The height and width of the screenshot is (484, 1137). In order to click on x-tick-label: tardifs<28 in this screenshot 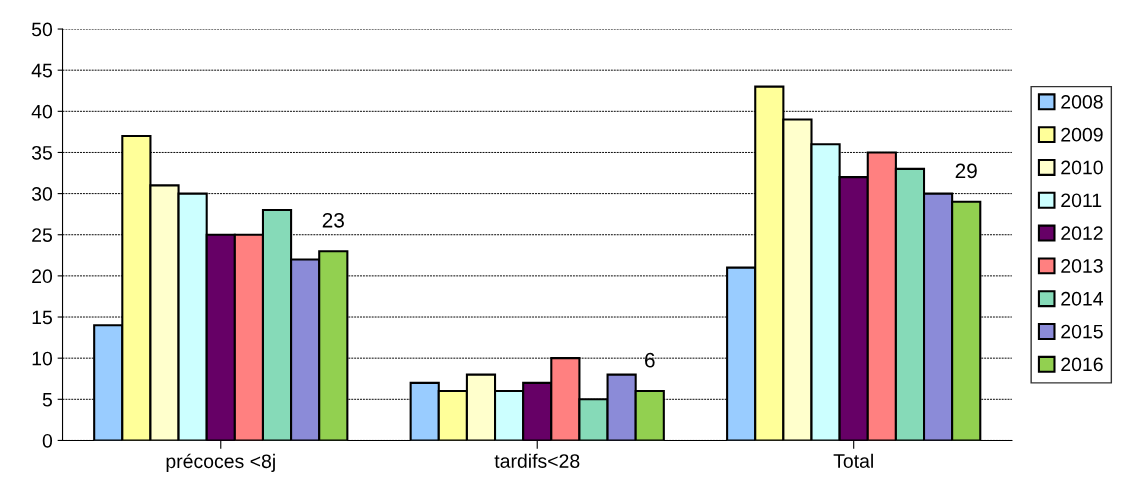, I will do `click(537, 460)`.